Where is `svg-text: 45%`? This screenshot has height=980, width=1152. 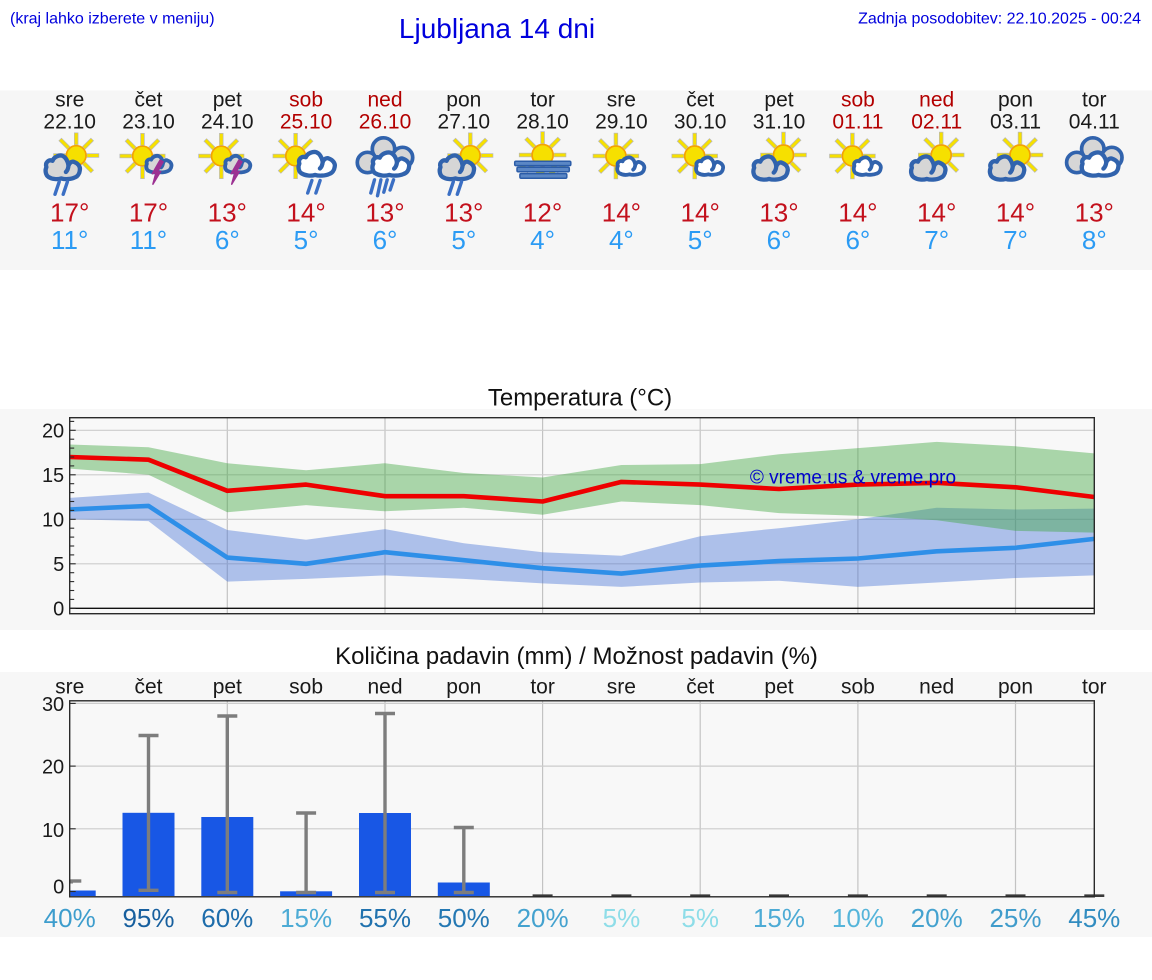 svg-text: 45% is located at coordinates (1094, 918).